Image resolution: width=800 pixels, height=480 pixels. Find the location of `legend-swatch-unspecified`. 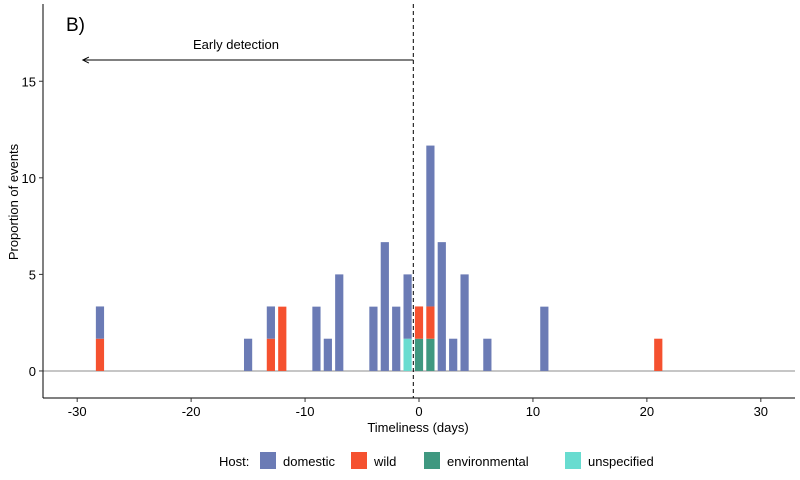

legend-swatch-unspecified is located at coordinates (573, 460).